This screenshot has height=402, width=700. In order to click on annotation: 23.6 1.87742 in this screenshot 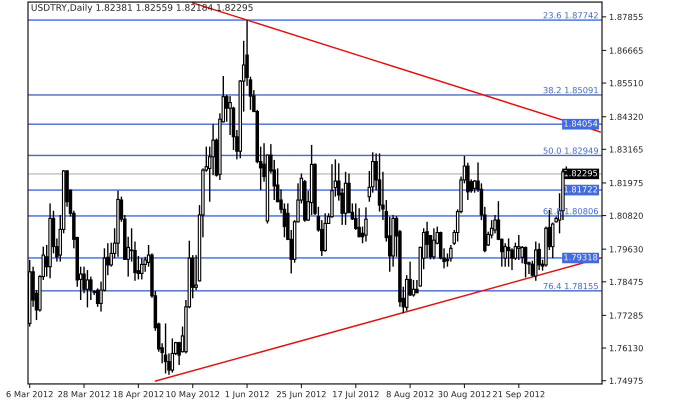, I will do `click(571, 15)`.